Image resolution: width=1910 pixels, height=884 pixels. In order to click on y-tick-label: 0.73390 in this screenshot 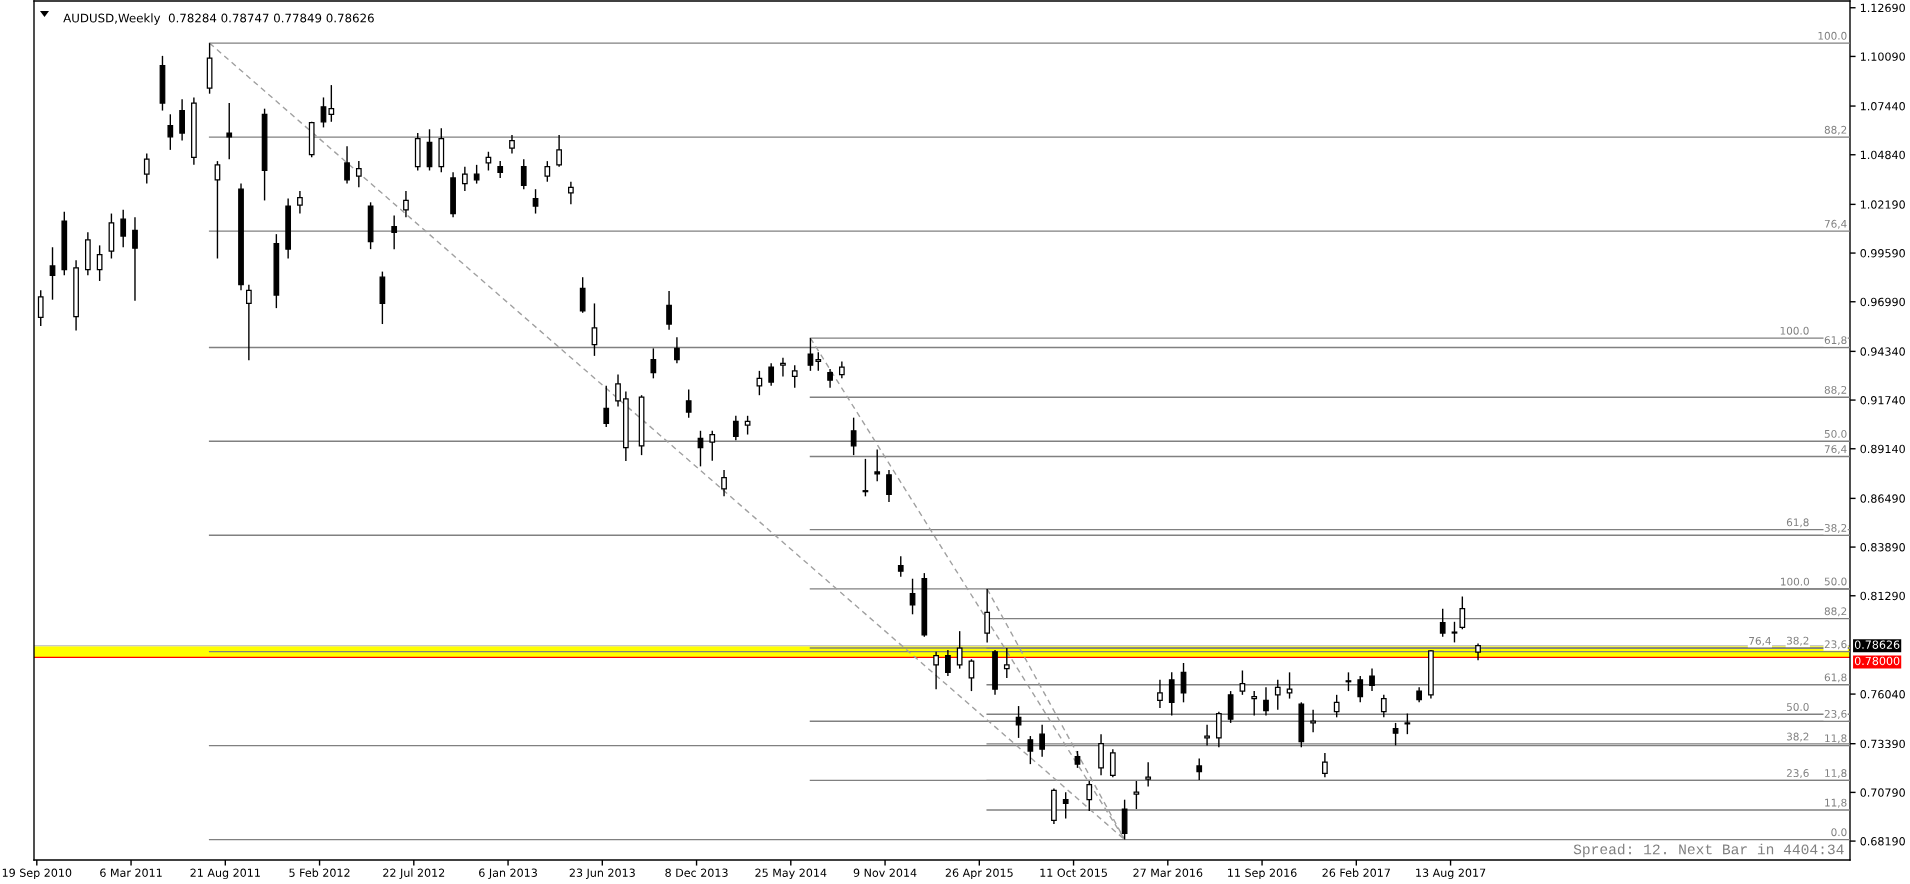, I will do `click(1882, 744)`.